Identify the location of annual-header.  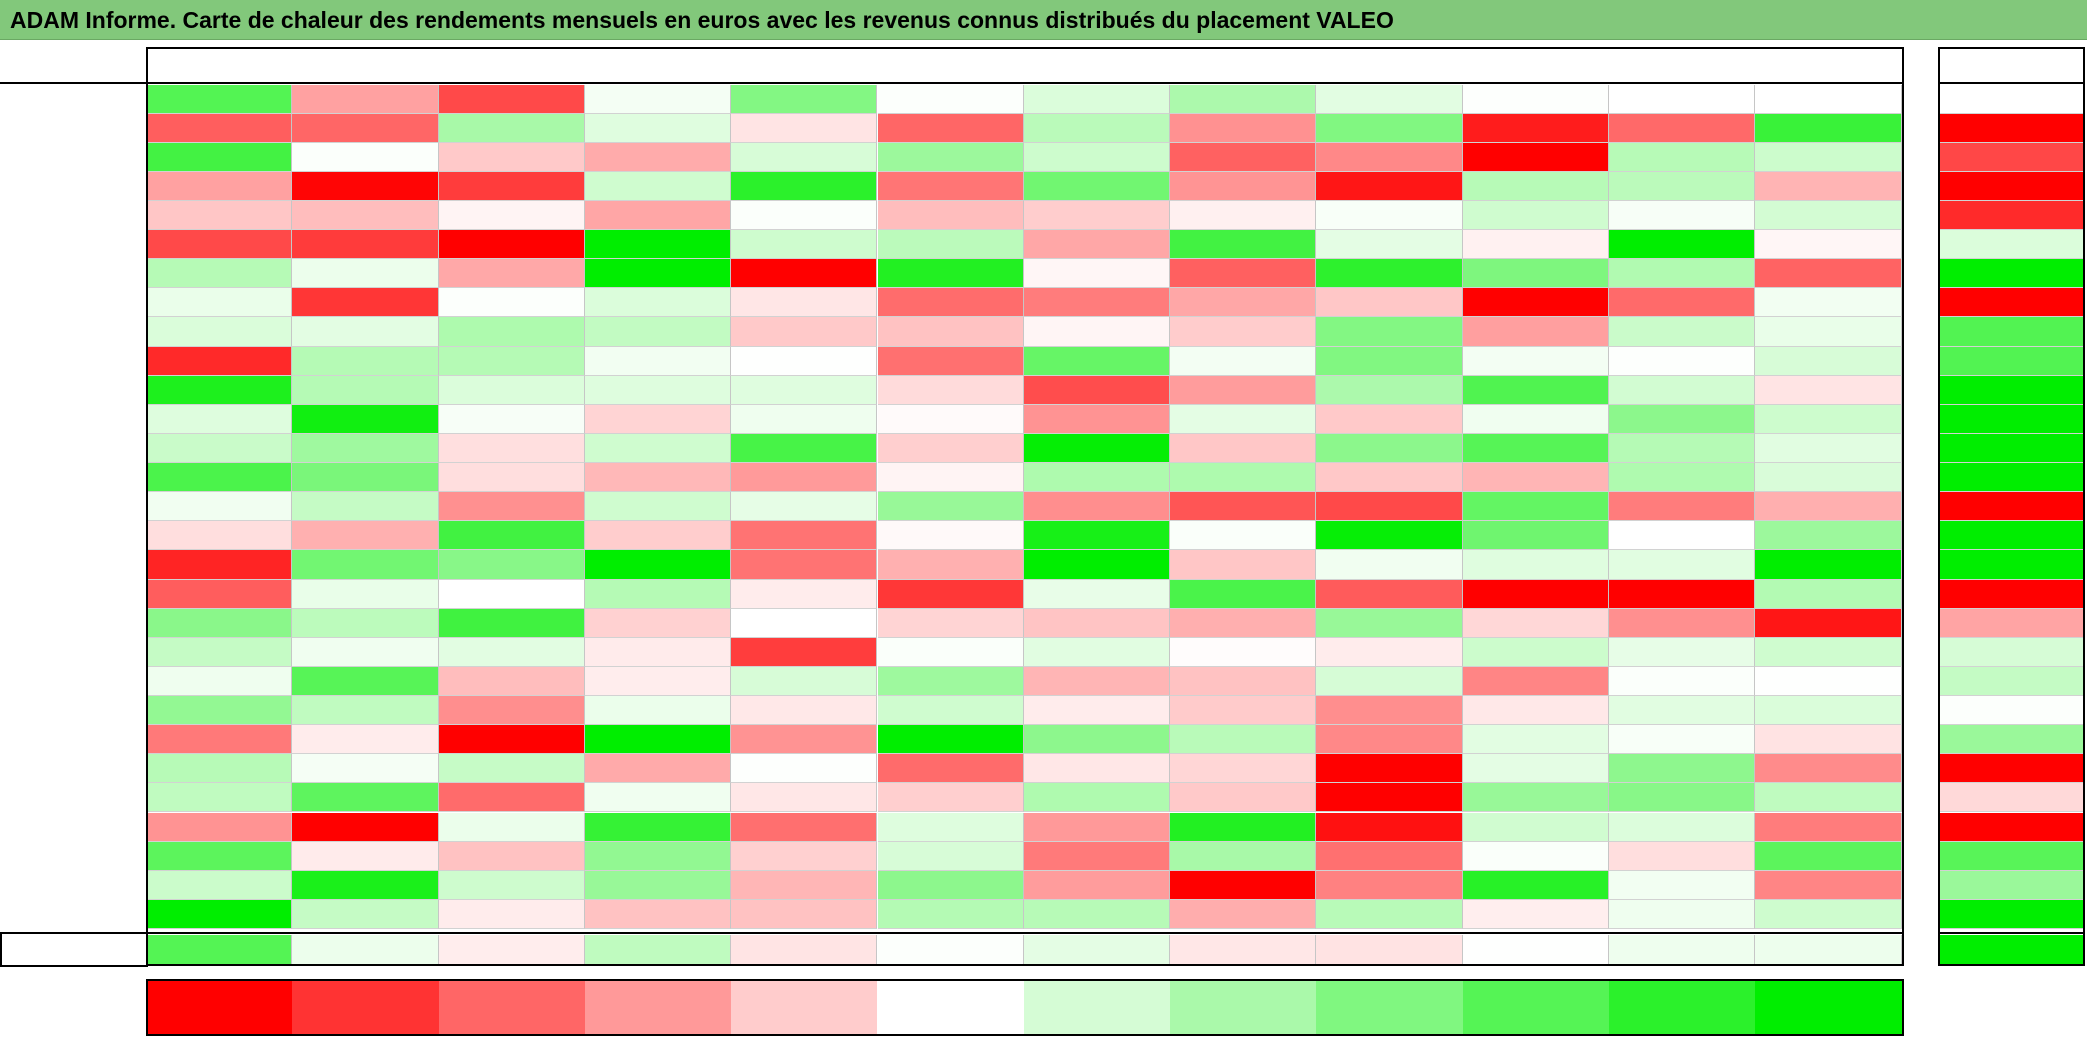
(2012, 66).